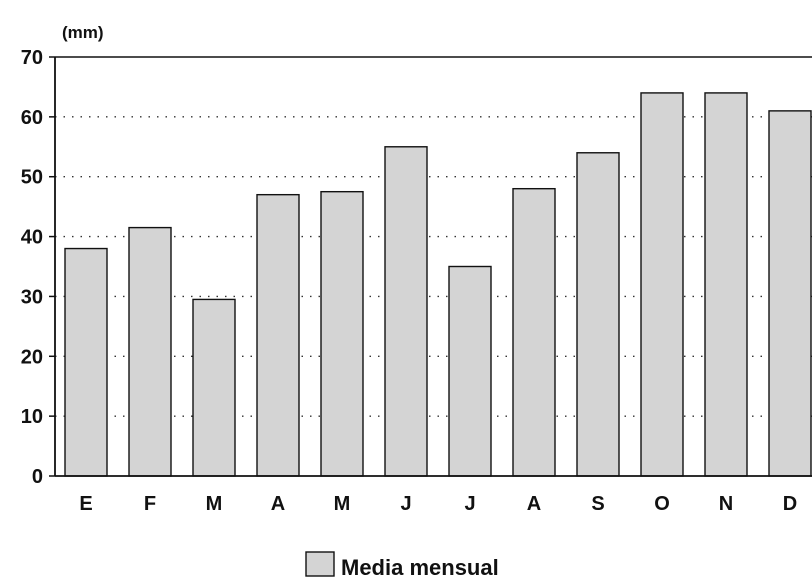 The image size is (812, 583). What do you see at coordinates (420, 567) in the screenshot?
I see `legend-label: Media mensual` at bounding box center [420, 567].